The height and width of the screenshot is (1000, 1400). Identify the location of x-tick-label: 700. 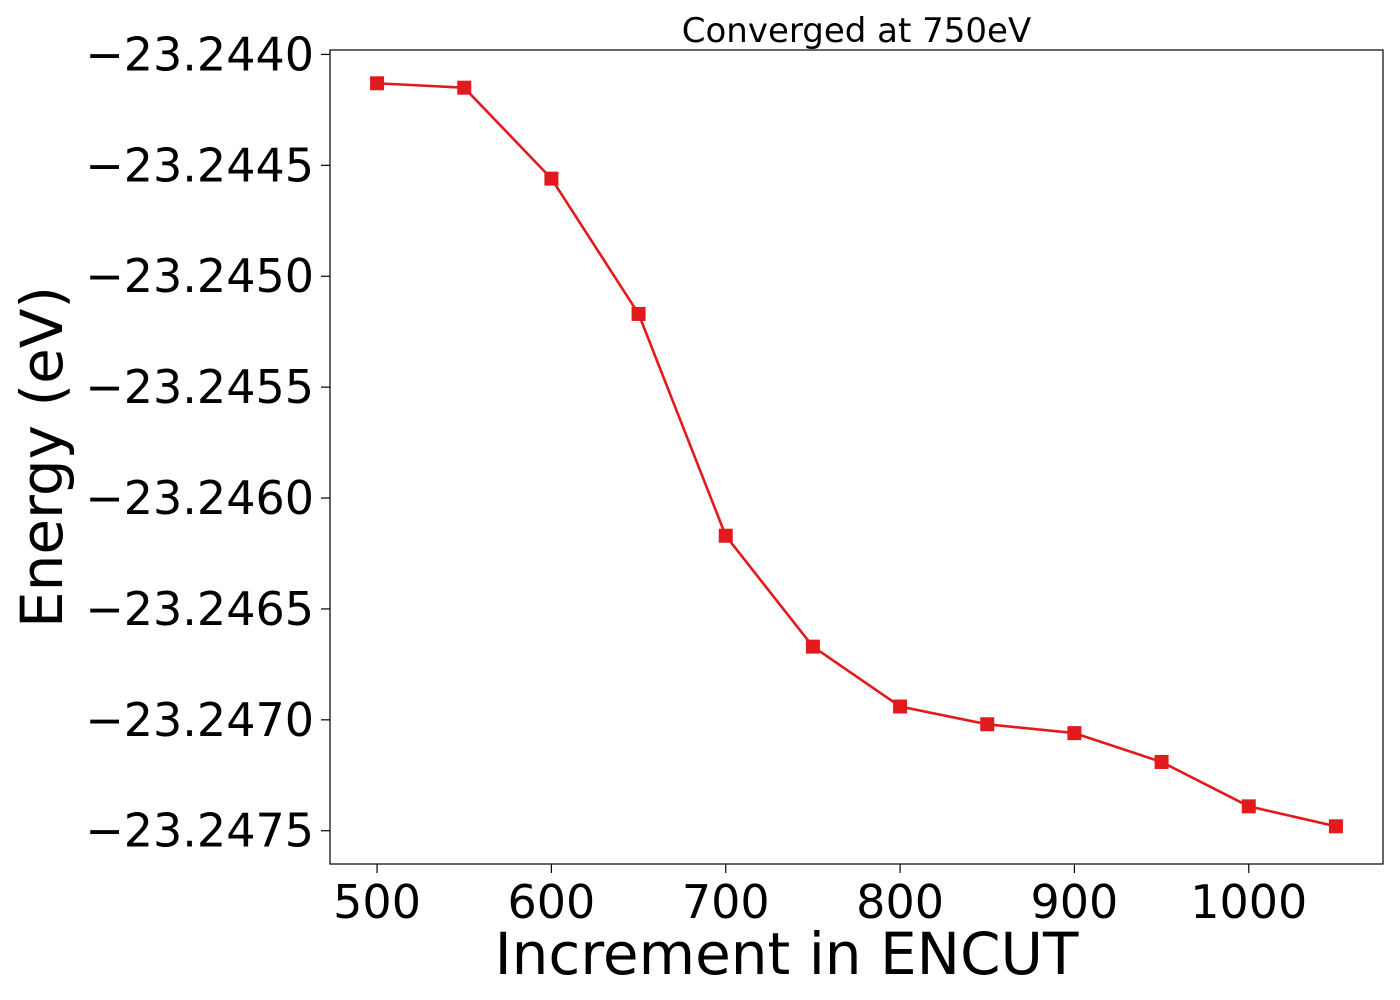
(726, 902).